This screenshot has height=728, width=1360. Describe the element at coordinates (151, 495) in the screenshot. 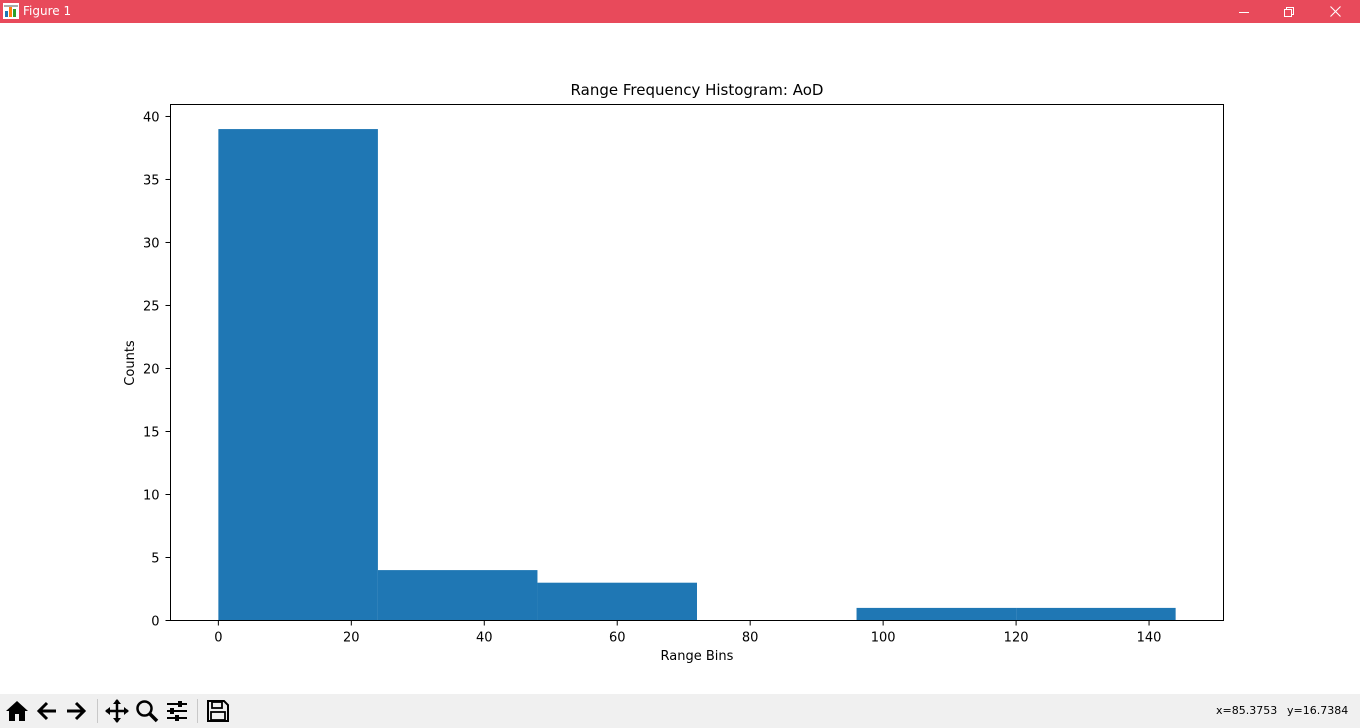

I see `y-tick-label: 10` at that location.